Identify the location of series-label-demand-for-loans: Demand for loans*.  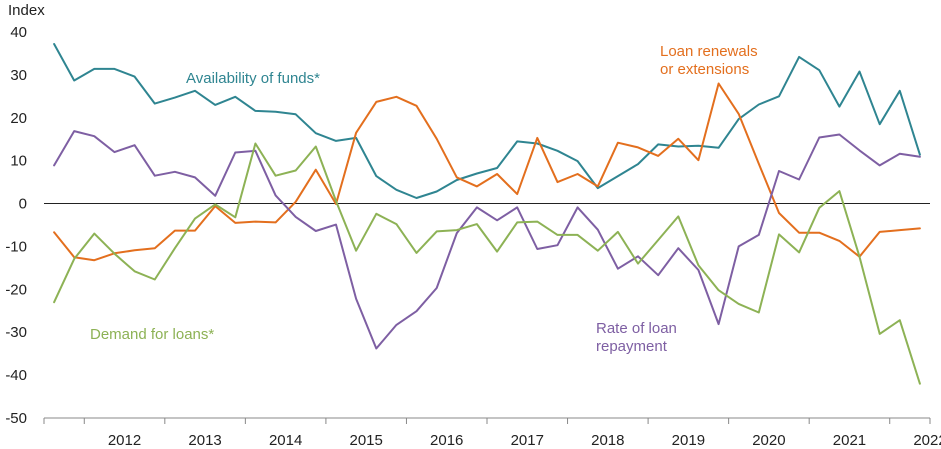
(152, 334).